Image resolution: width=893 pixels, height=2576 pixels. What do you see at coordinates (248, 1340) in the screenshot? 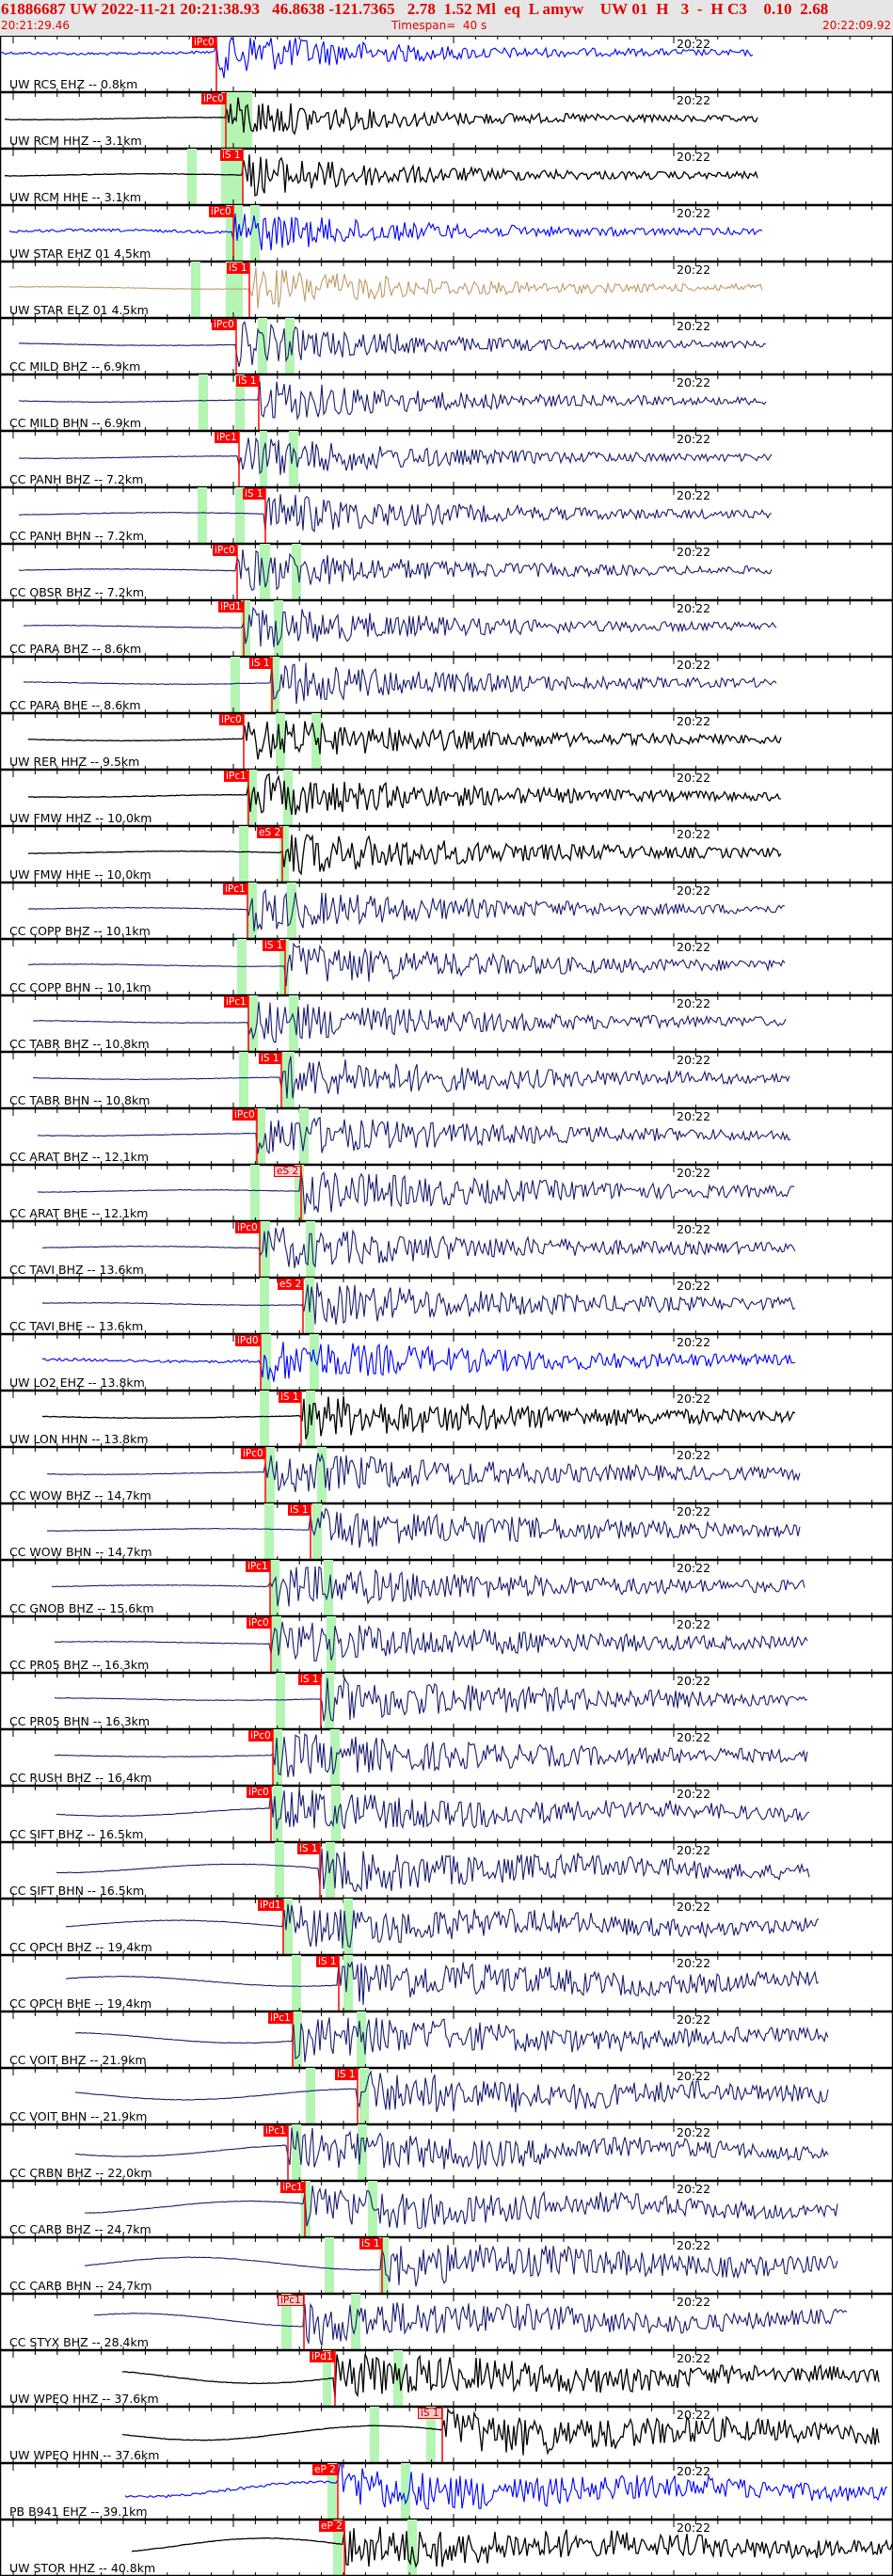
I see `phase-pick-flag: iPd0` at bounding box center [248, 1340].